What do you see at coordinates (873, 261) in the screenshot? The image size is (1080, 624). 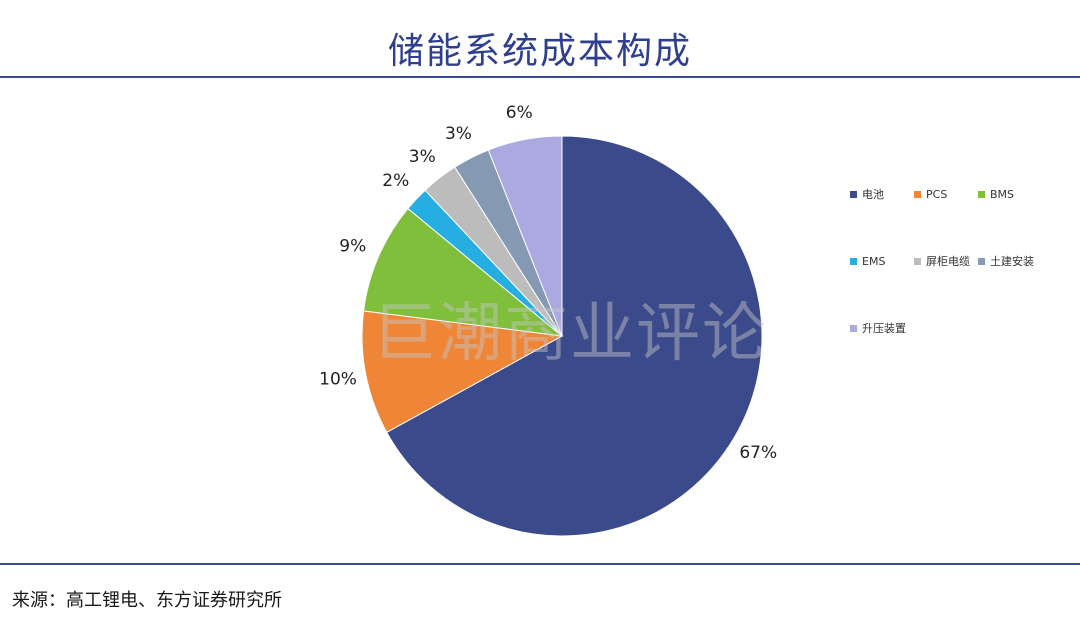 I see `legend-label-3: EMS` at bounding box center [873, 261].